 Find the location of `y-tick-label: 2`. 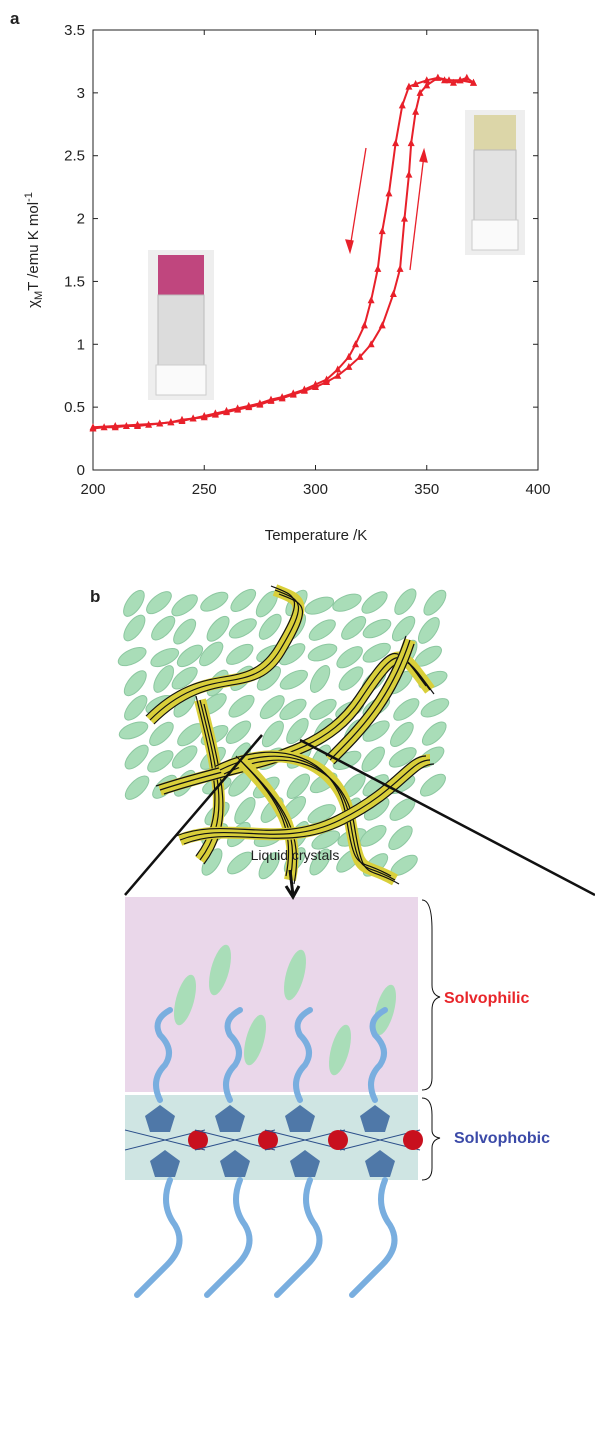

y-tick-label: 2 is located at coordinates (81, 219).